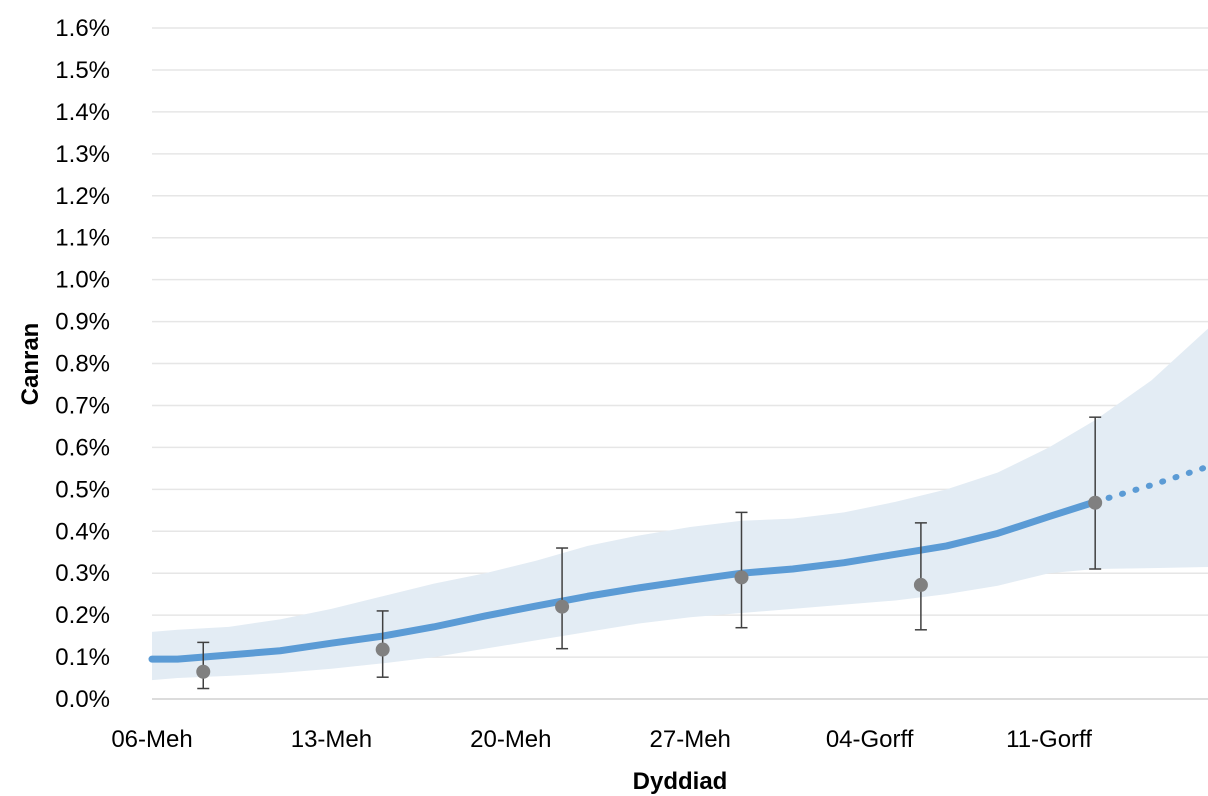  Describe the element at coordinates (82, 699) in the screenshot. I see `y-tick-label: 0.0%` at that location.